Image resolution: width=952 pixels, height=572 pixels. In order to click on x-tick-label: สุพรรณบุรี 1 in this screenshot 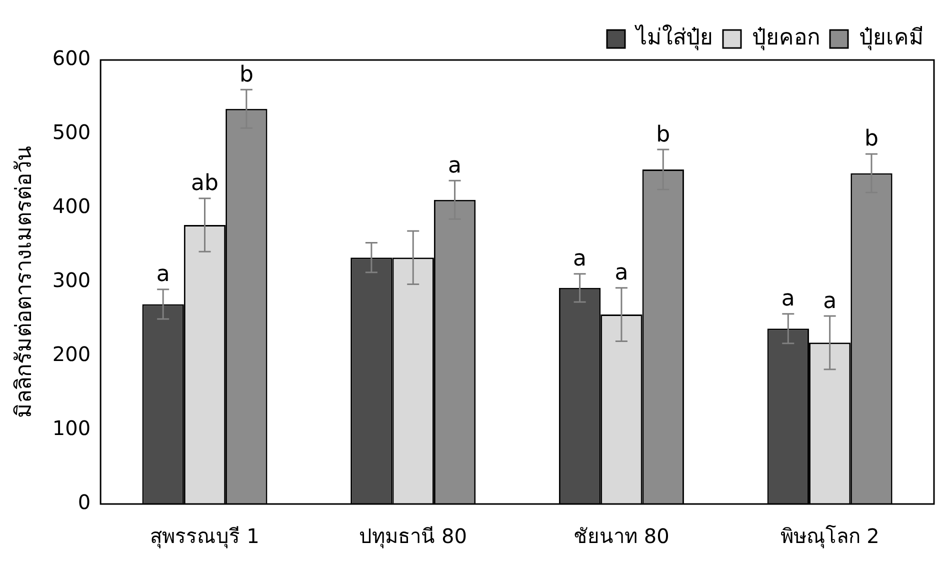, I will do `click(205, 537)`.